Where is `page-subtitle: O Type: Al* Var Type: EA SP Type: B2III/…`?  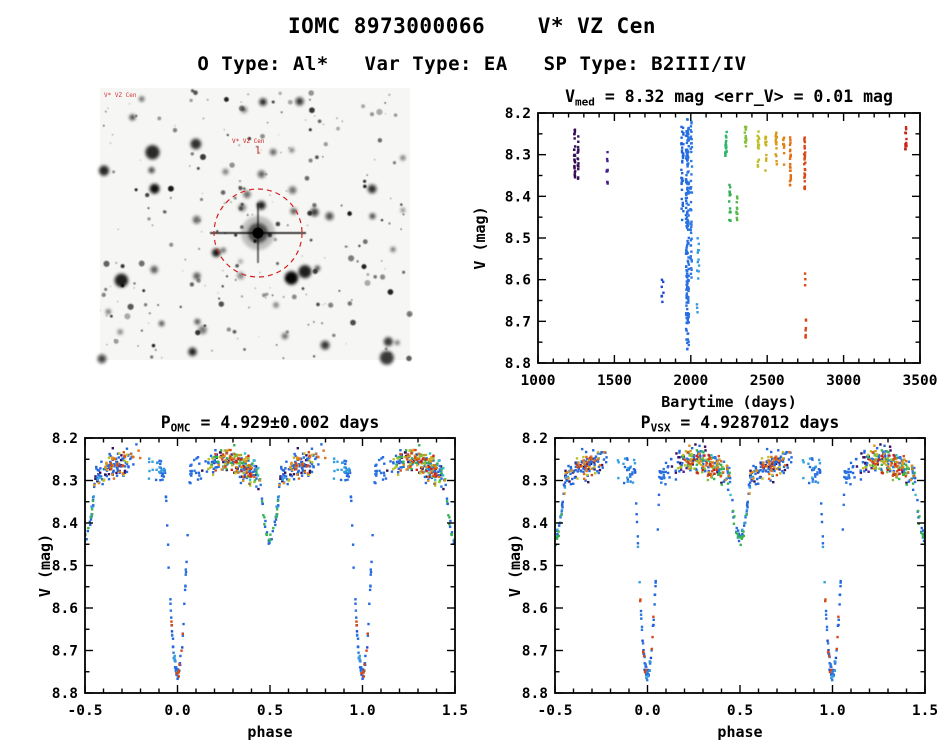 page-subtitle: O Type: Al* Var Type: EA SP Type: B2III/… is located at coordinates (472, 64).